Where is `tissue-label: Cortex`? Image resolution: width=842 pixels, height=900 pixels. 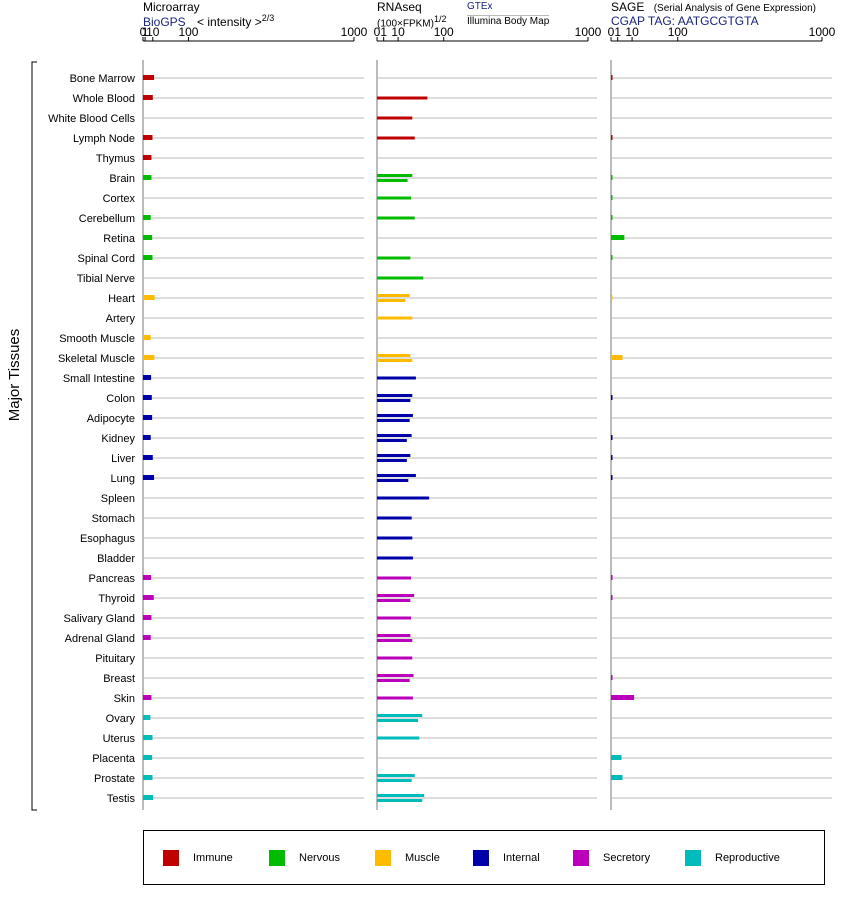
tissue-label: Cortex is located at coordinates (119, 199).